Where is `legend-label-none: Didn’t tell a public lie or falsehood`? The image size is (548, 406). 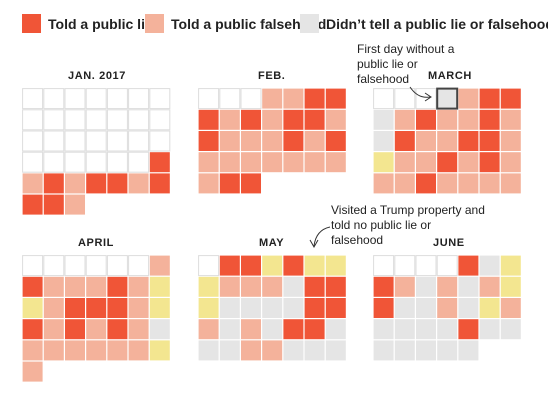
legend-label-none: Didn’t tell a public lie or falsehood is located at coordinates (437, 23).